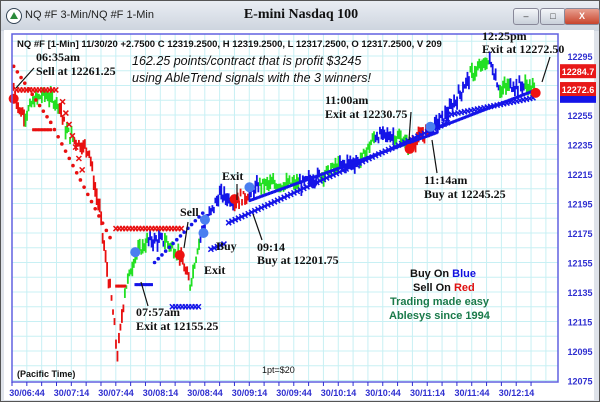 This screenshot has width=600, height=402. Describe the element at coordinates (444, 288) in the screenshot. I see `legend-sell: Sell On Red` at that location.